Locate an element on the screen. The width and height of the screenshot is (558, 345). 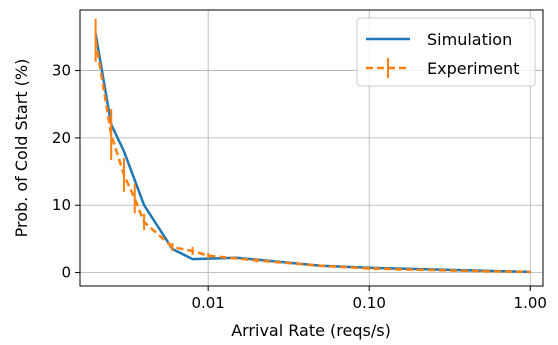
y-tick-label: 0 is located at coordinates (66, 273).